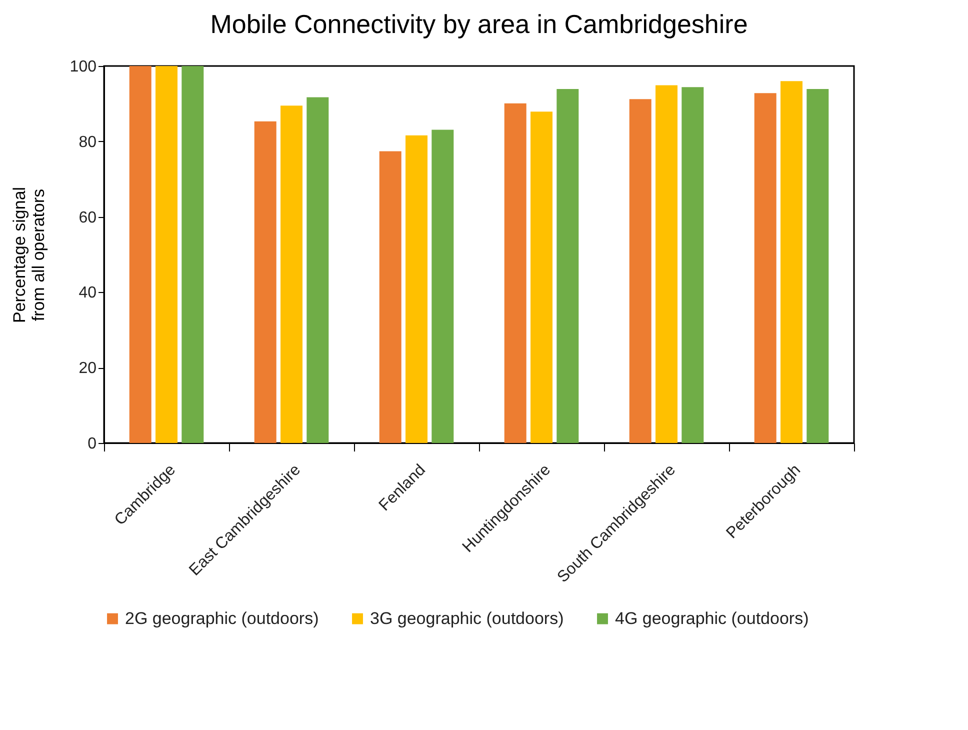 This screenshot has height=730, width=968. Describe the element at coordinates (92, 444) in the screenshot. I see `y-tick-label: 0` at that location.